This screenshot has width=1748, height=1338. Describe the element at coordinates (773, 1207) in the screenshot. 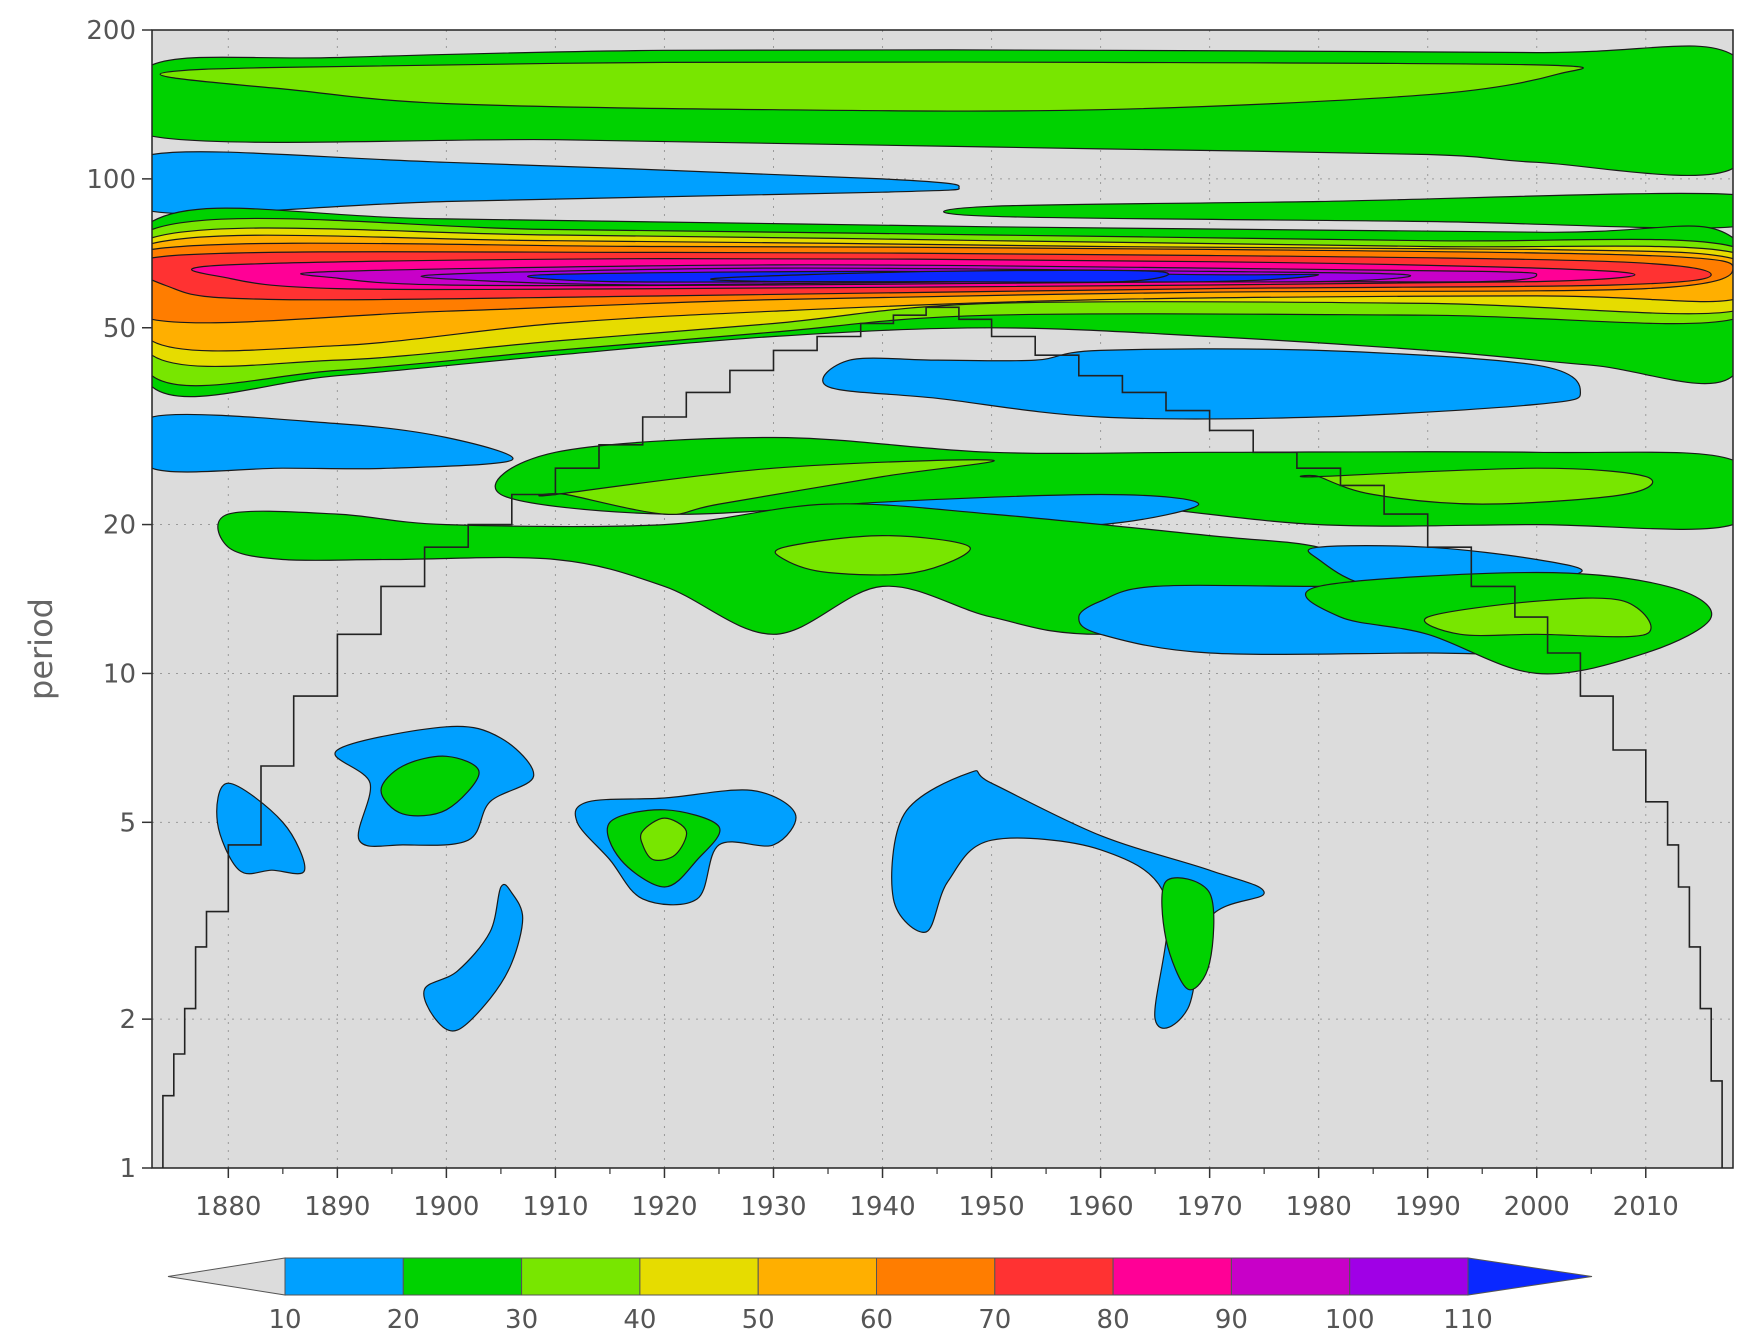

I see `x-tick-label: 1930` at that location.